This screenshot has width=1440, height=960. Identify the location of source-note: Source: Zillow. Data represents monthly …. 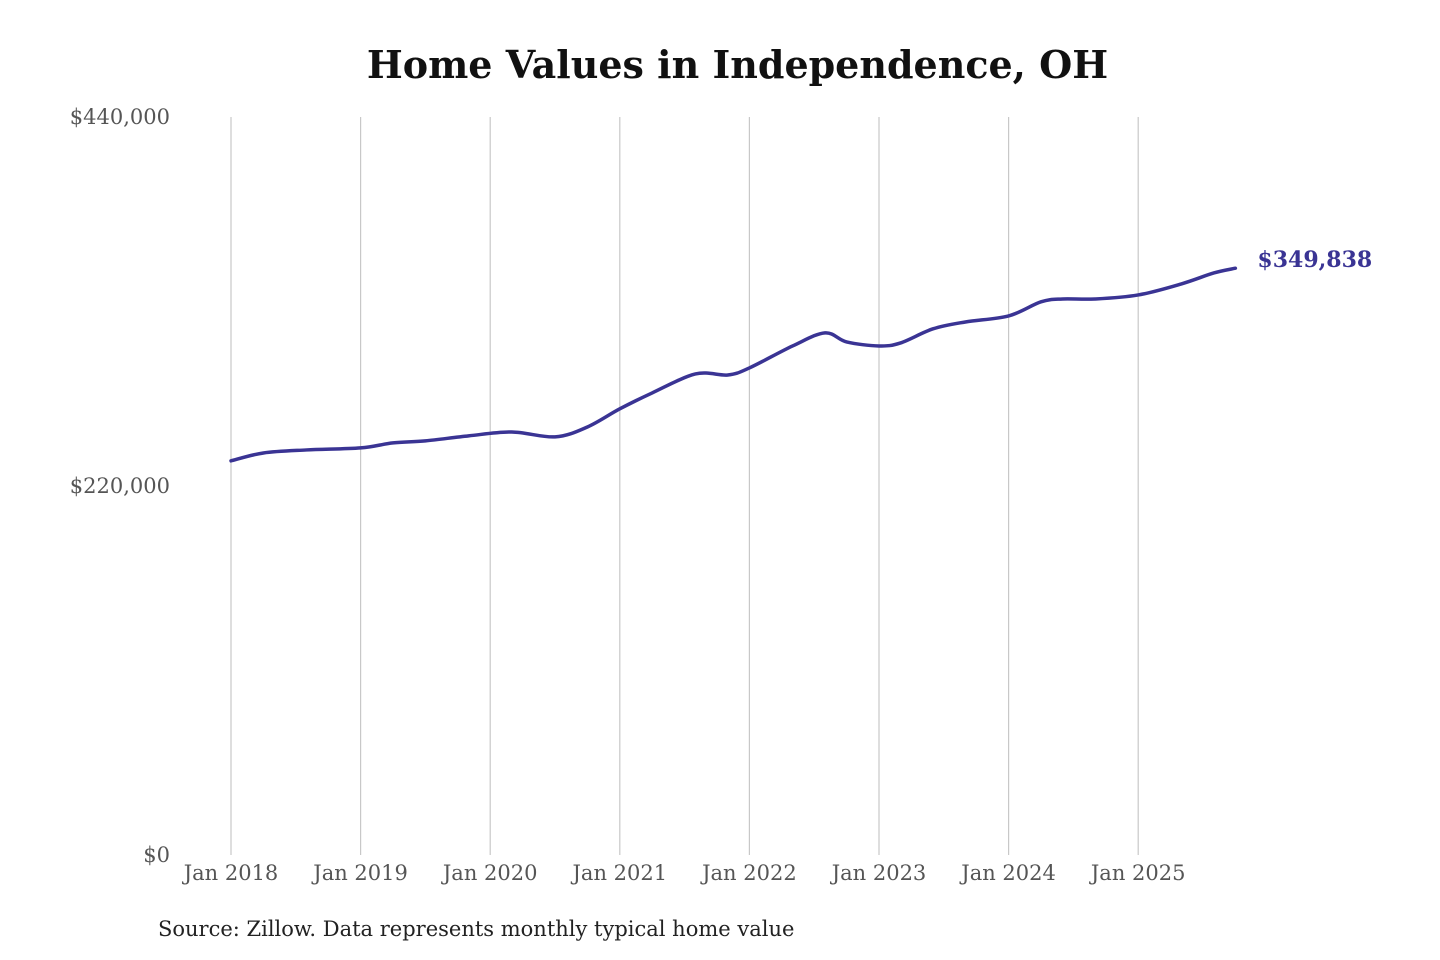
(476, 929).